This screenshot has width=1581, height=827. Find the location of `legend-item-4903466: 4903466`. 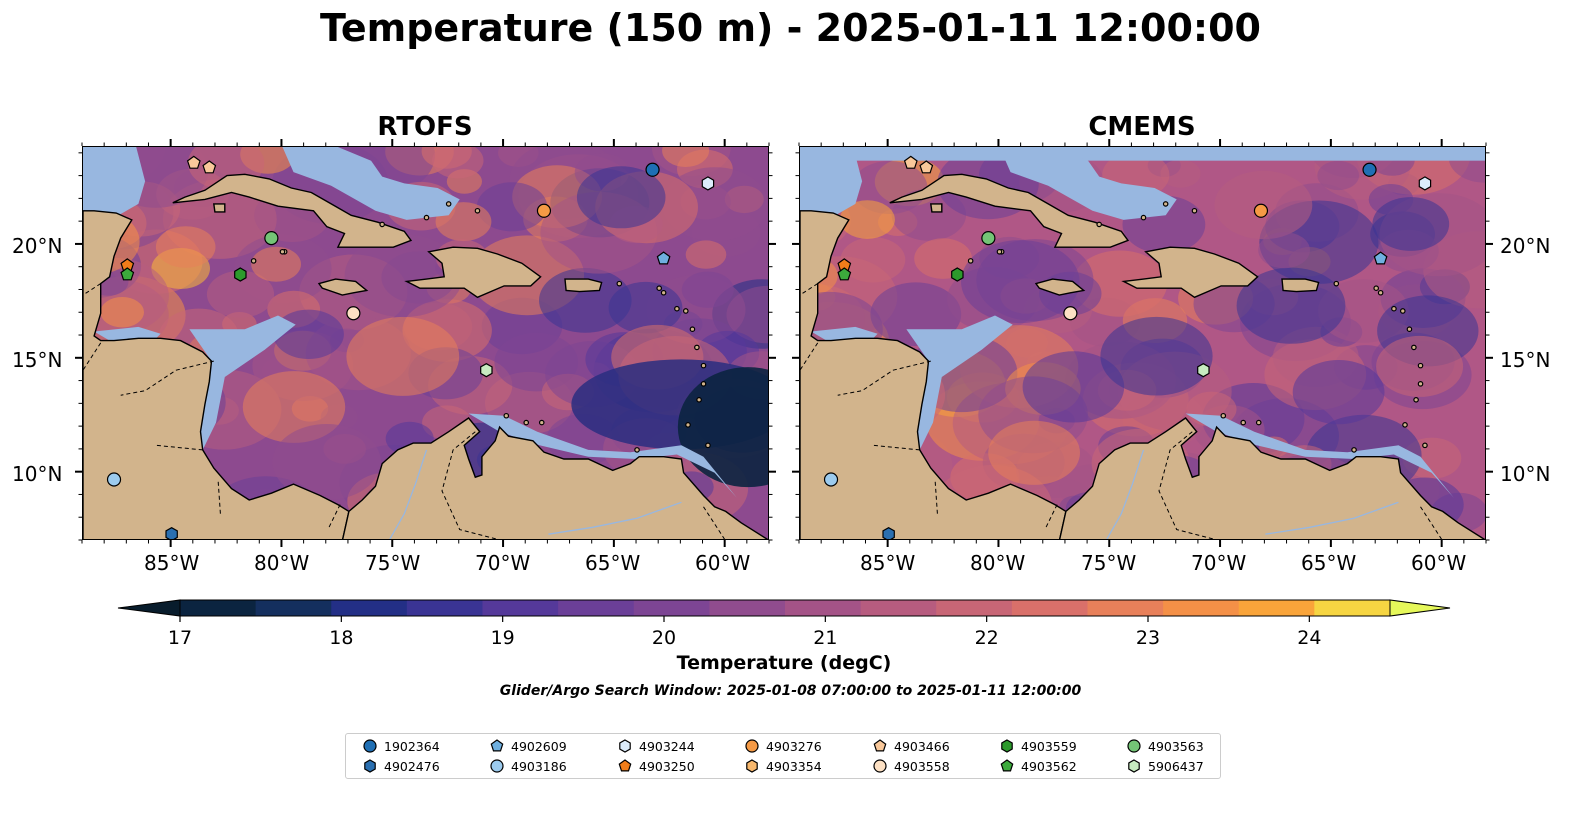

legend-item-4903466: 4903466 is located at coordinates (911, 746).